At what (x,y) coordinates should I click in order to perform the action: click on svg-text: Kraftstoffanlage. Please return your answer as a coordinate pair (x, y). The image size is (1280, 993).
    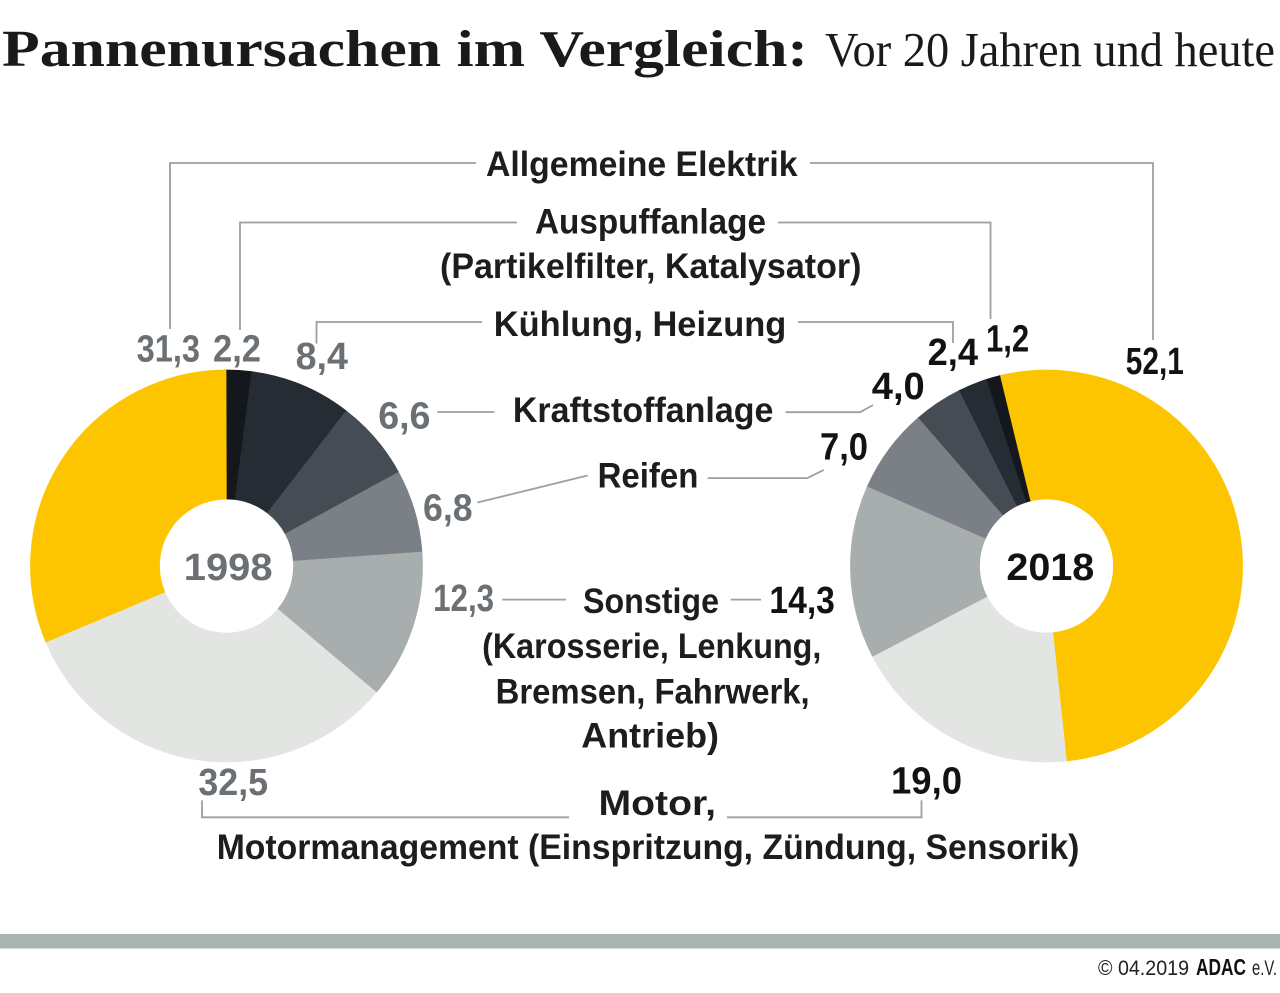
    Looking at the image, I should click on (643, 410).